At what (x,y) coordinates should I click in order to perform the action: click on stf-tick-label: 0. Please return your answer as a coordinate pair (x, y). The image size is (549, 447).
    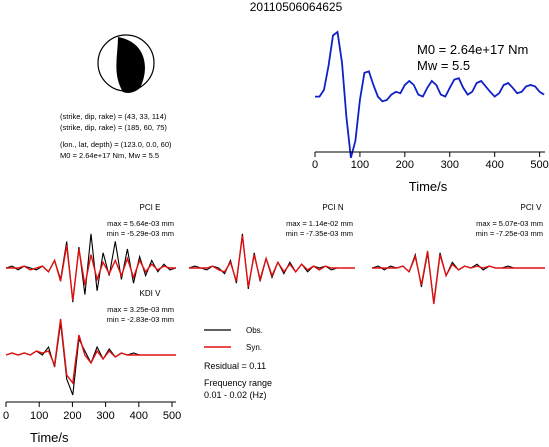
    Looking at the image, I should click on (315, 165).